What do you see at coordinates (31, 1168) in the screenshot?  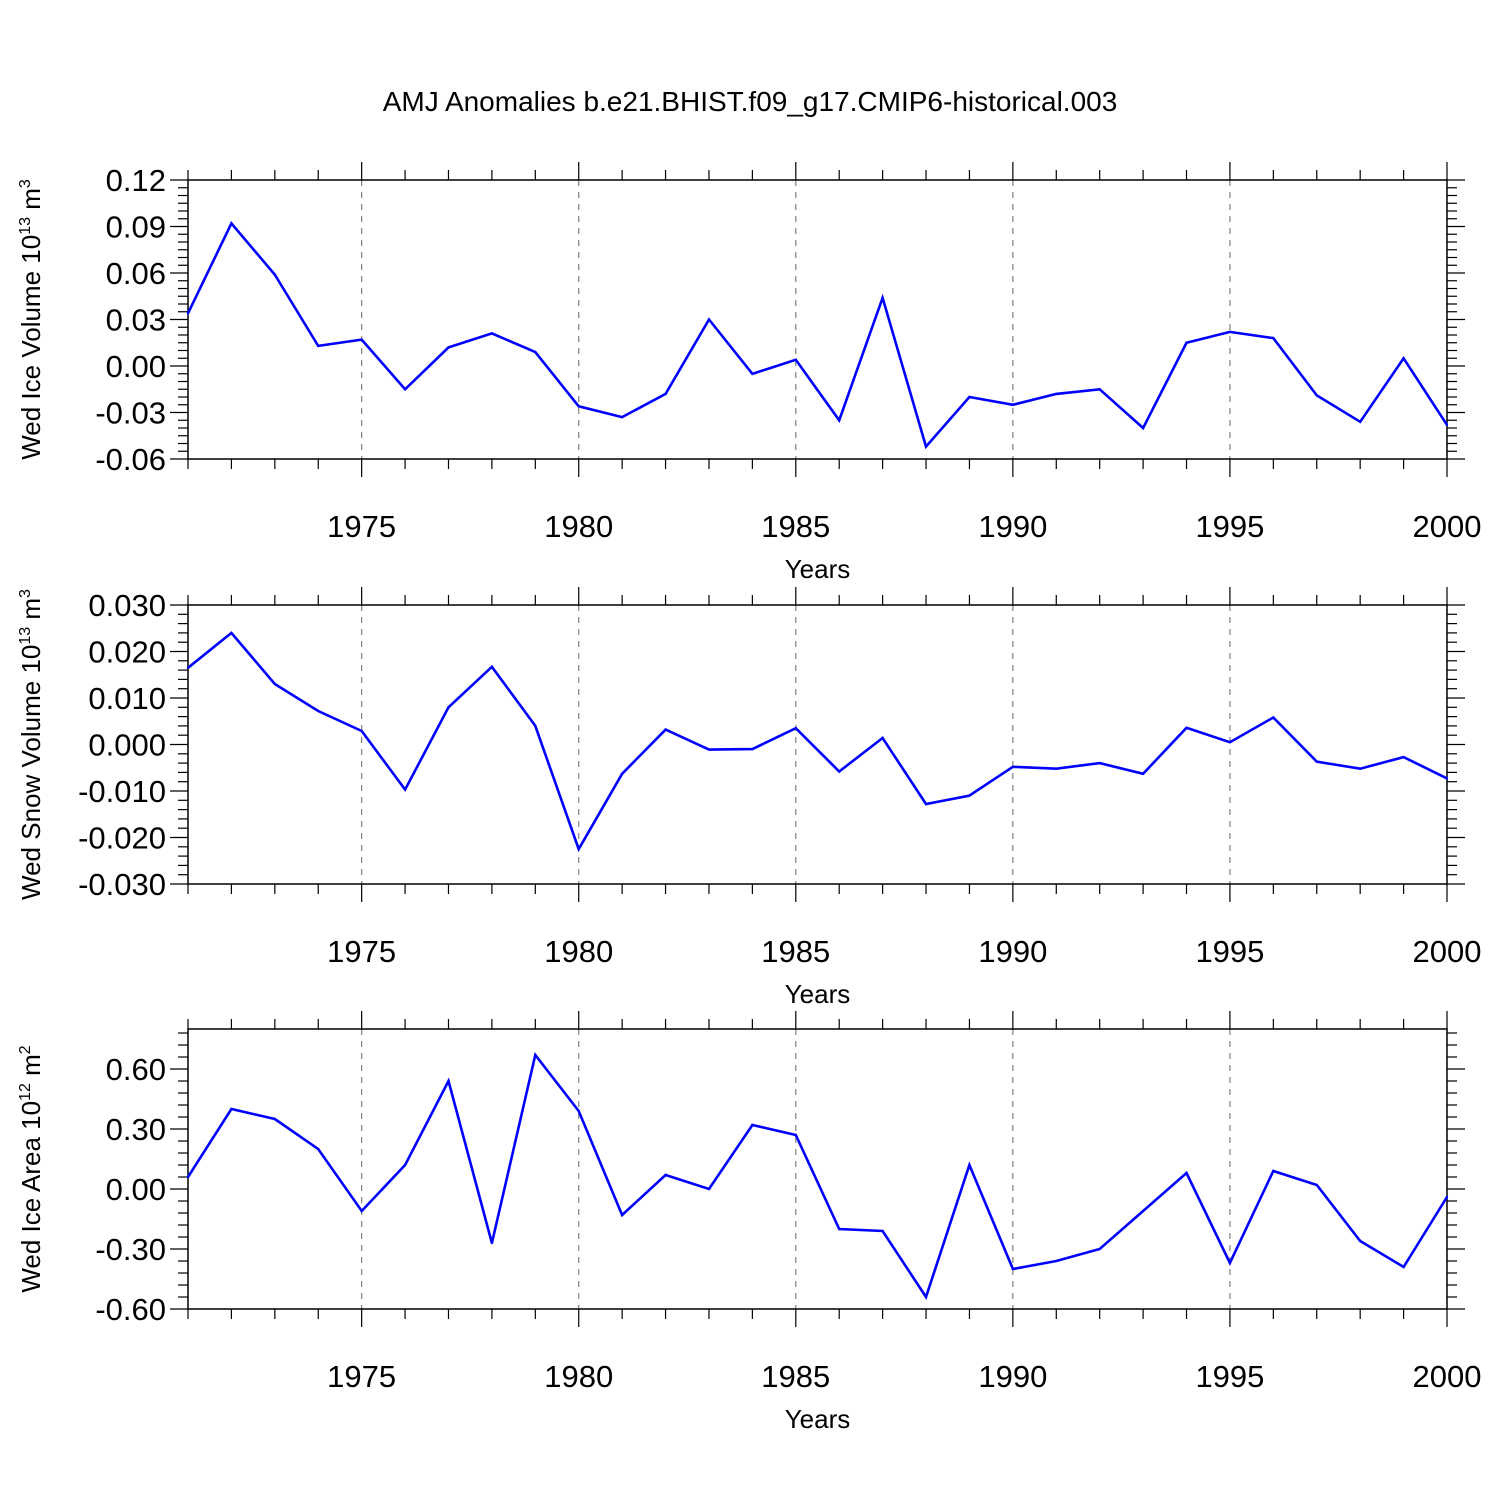 I see `y-axis-label: Wed Ice Area 1012 m2` at bounding box center [31, 1168].